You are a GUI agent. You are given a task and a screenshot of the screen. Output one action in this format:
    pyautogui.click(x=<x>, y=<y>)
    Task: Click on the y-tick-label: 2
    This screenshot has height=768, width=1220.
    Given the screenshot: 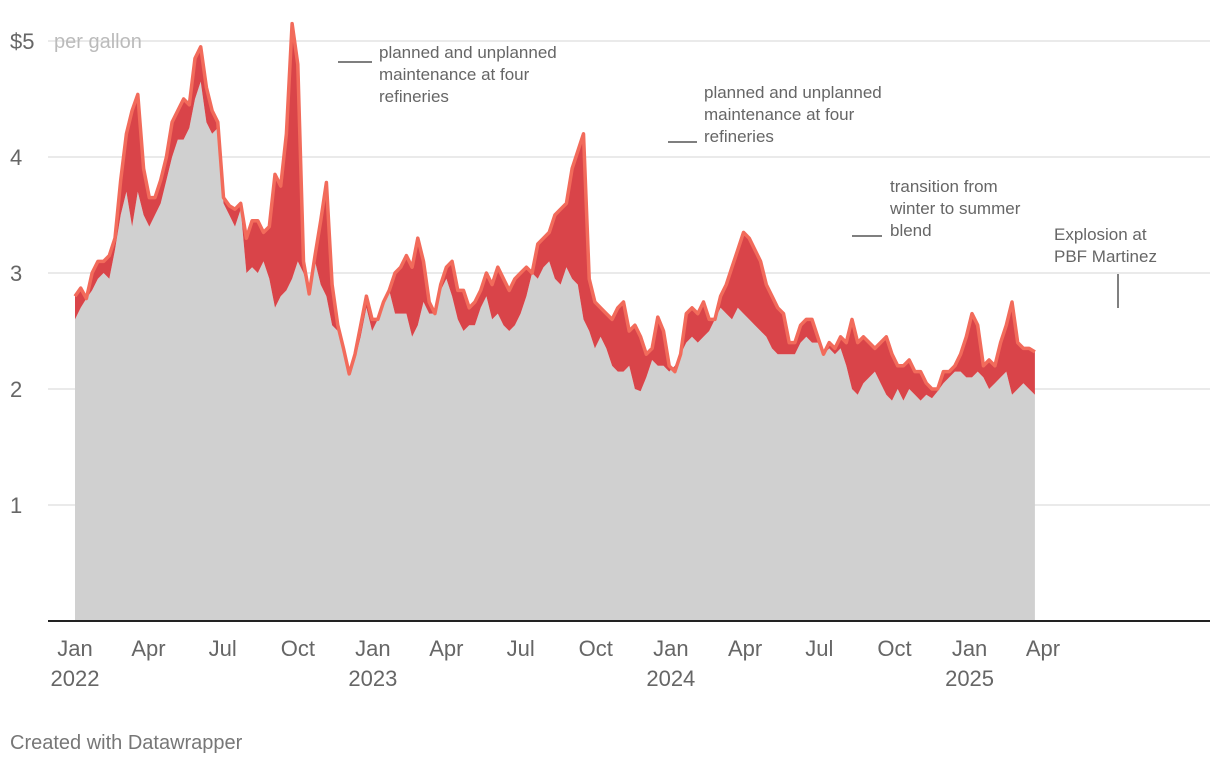 What is the action you would take?
    pyautogui.click(x=16, y=389)
    